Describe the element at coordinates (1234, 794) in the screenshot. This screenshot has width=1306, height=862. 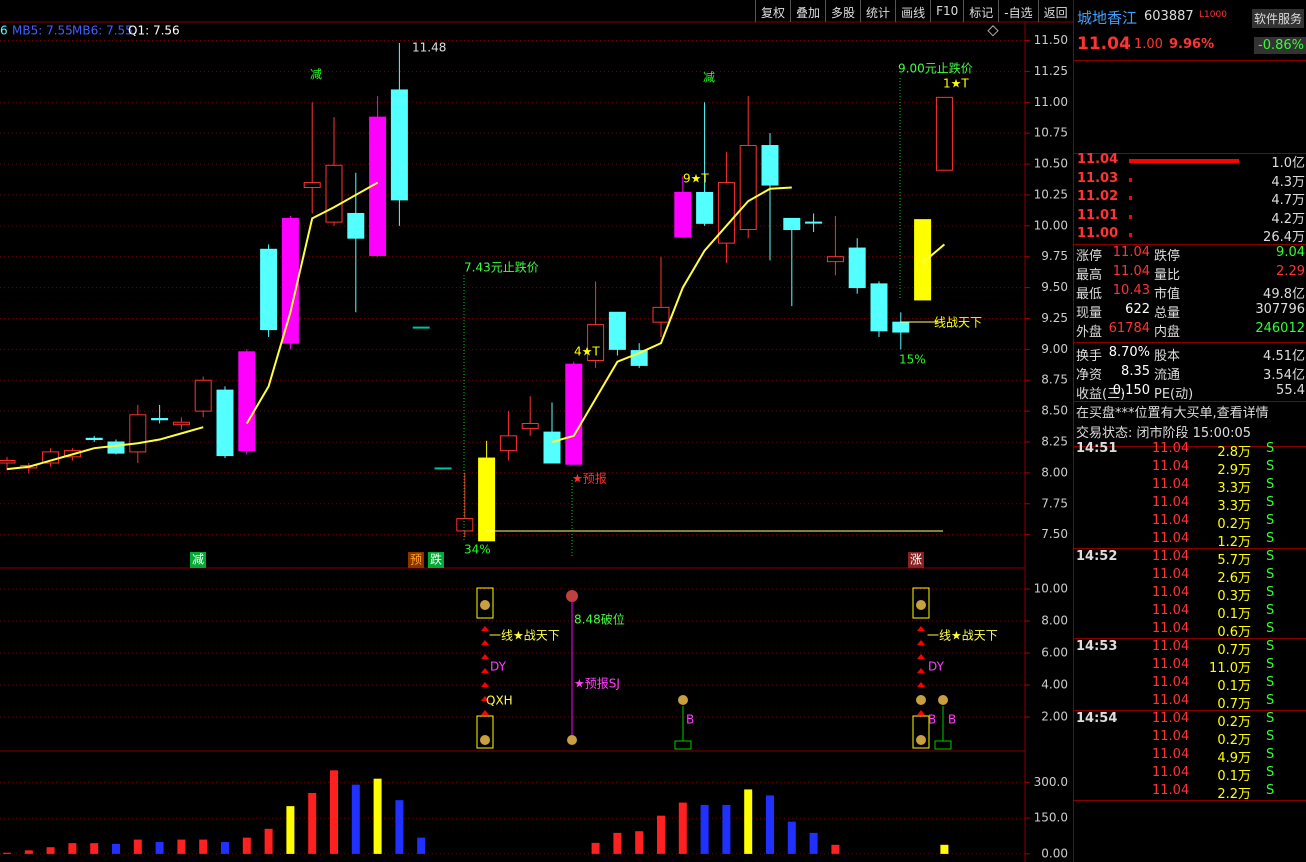
I see `trade-volume: 2.2万` at that location.